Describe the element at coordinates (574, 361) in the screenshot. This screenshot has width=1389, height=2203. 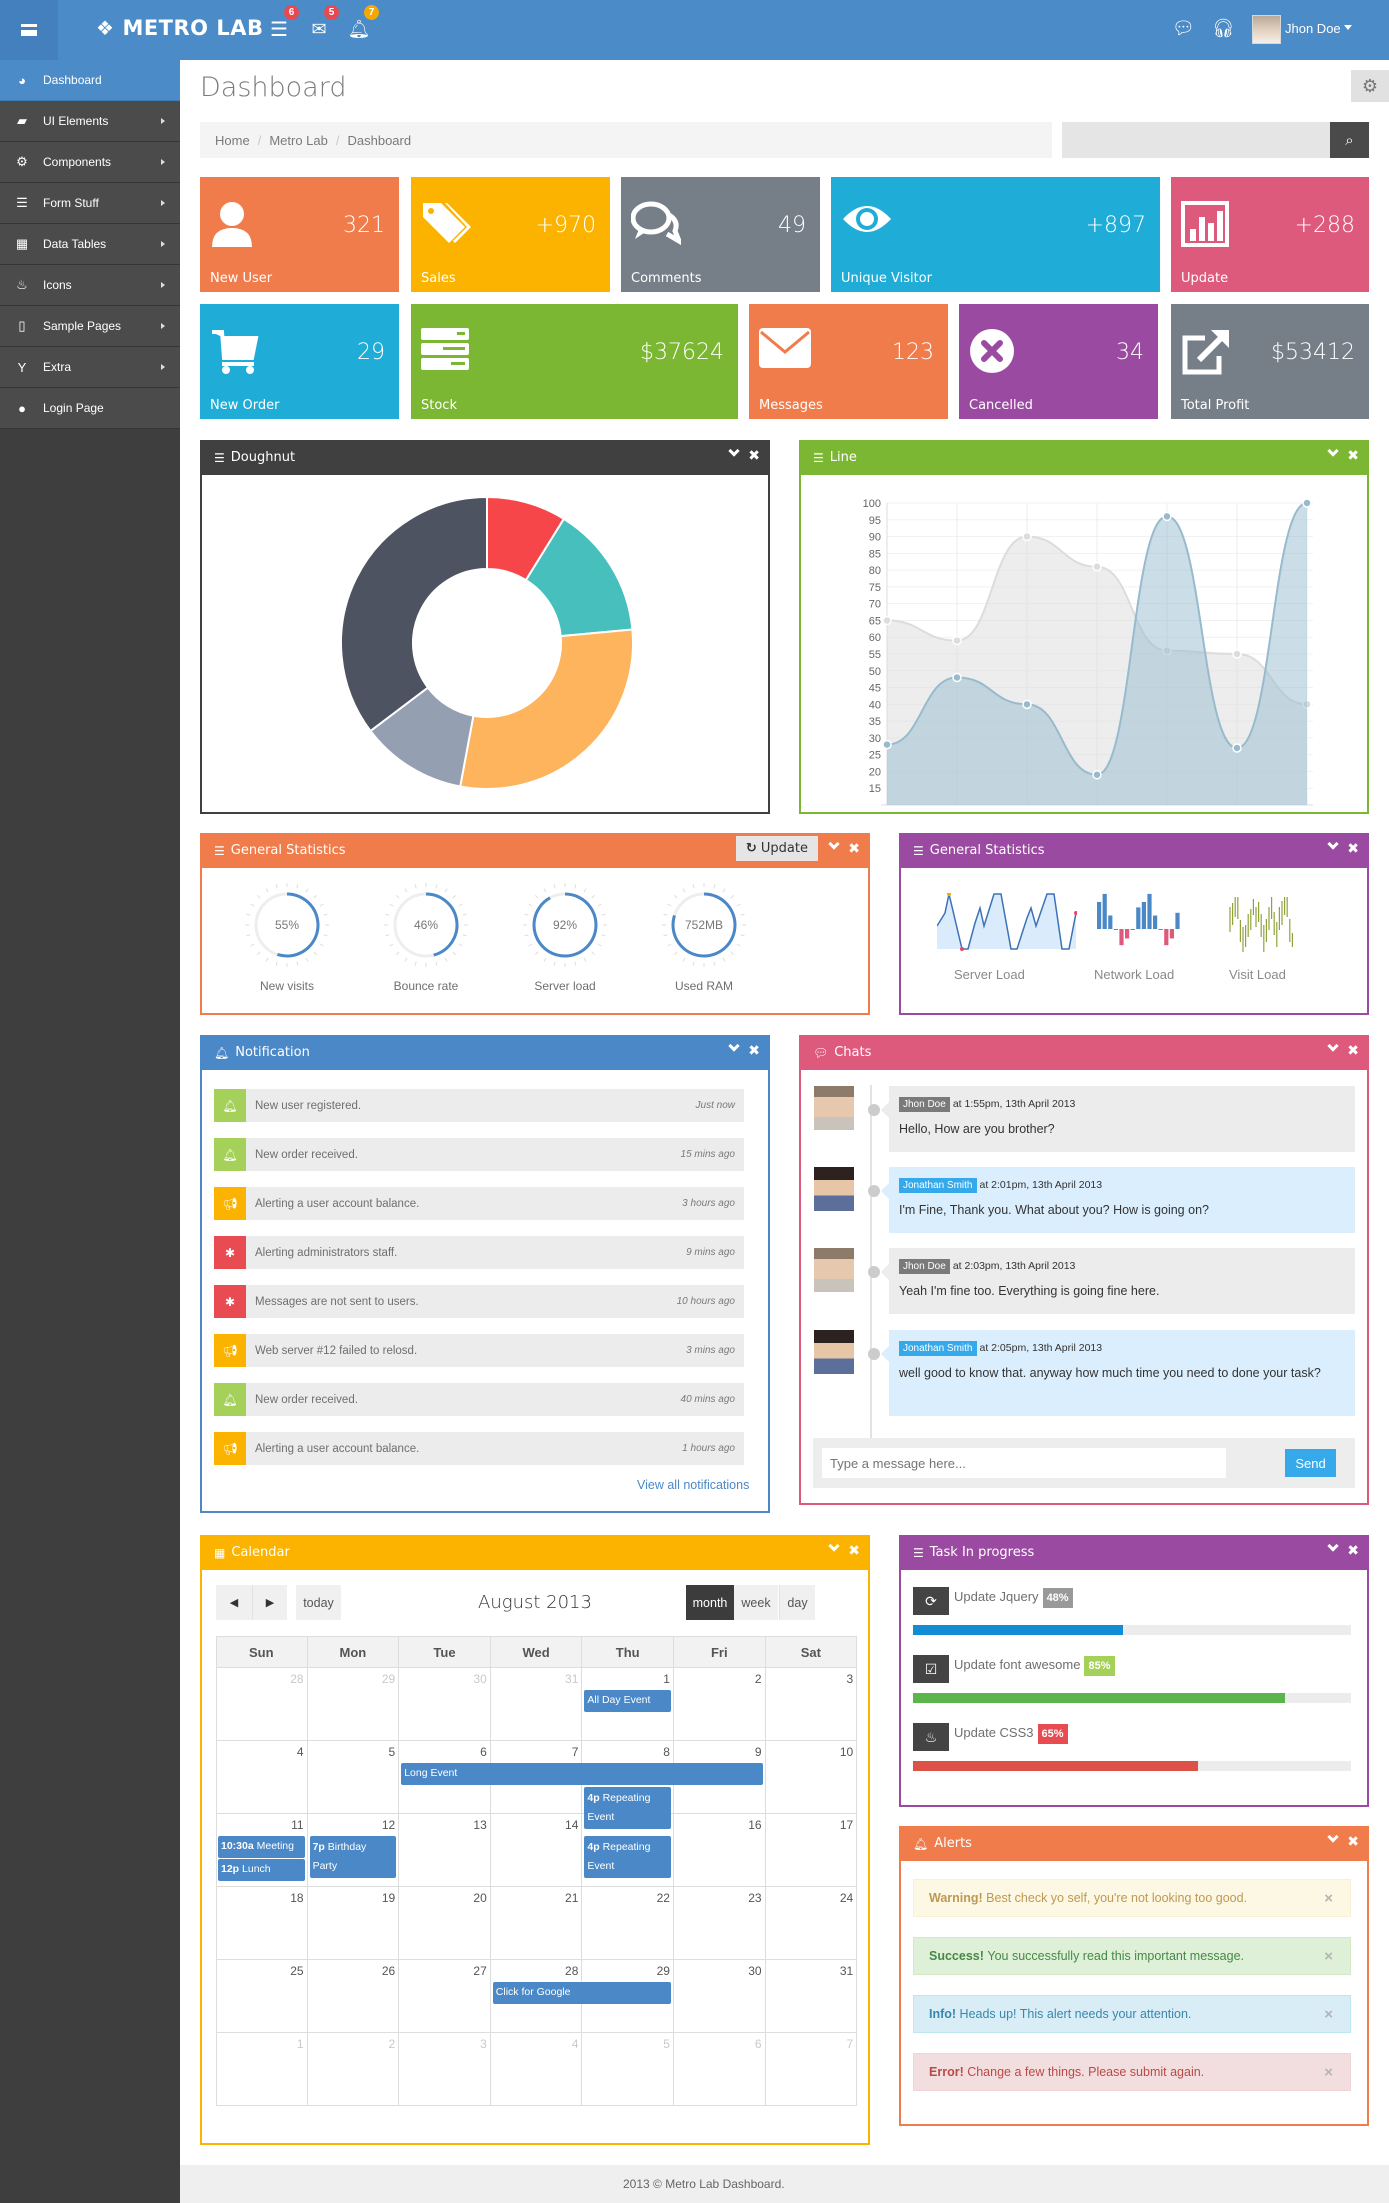
I see `tile-stock: $37624 Stock` at that location.